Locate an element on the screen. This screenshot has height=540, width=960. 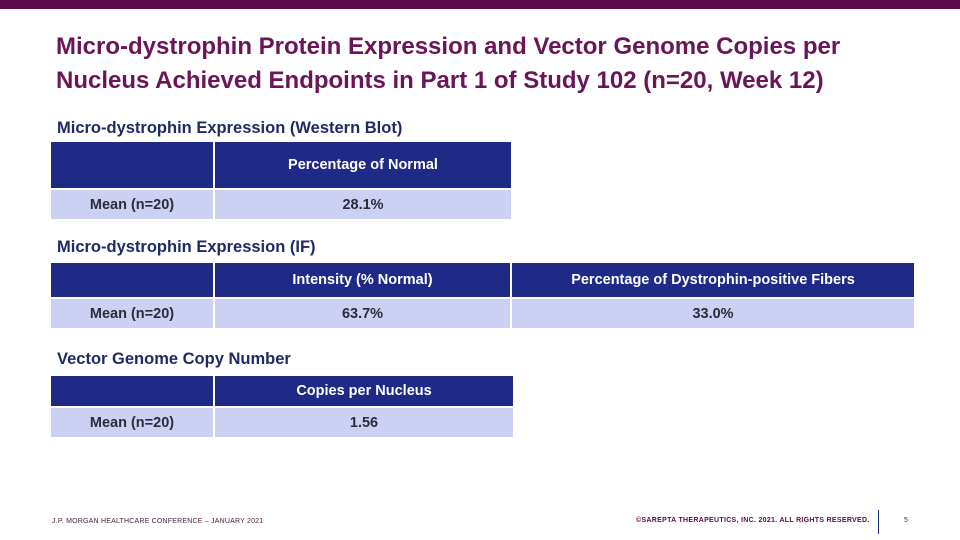
section-heading-vector-genome: Vector Genome Copy Number is located at coordinates (174, 359).